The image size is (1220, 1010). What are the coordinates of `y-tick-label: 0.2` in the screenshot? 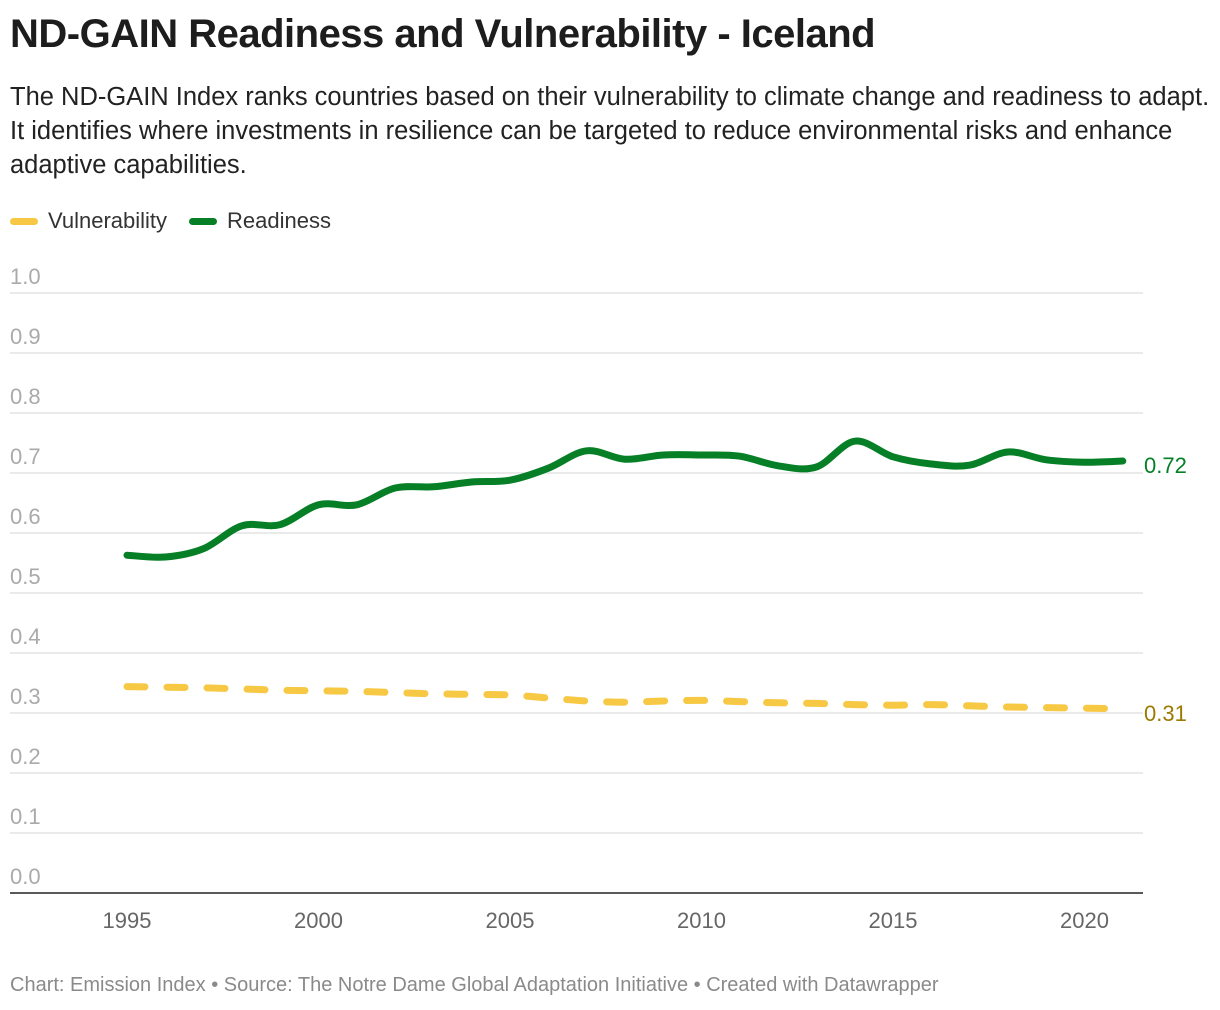 It's located at (25, 756).